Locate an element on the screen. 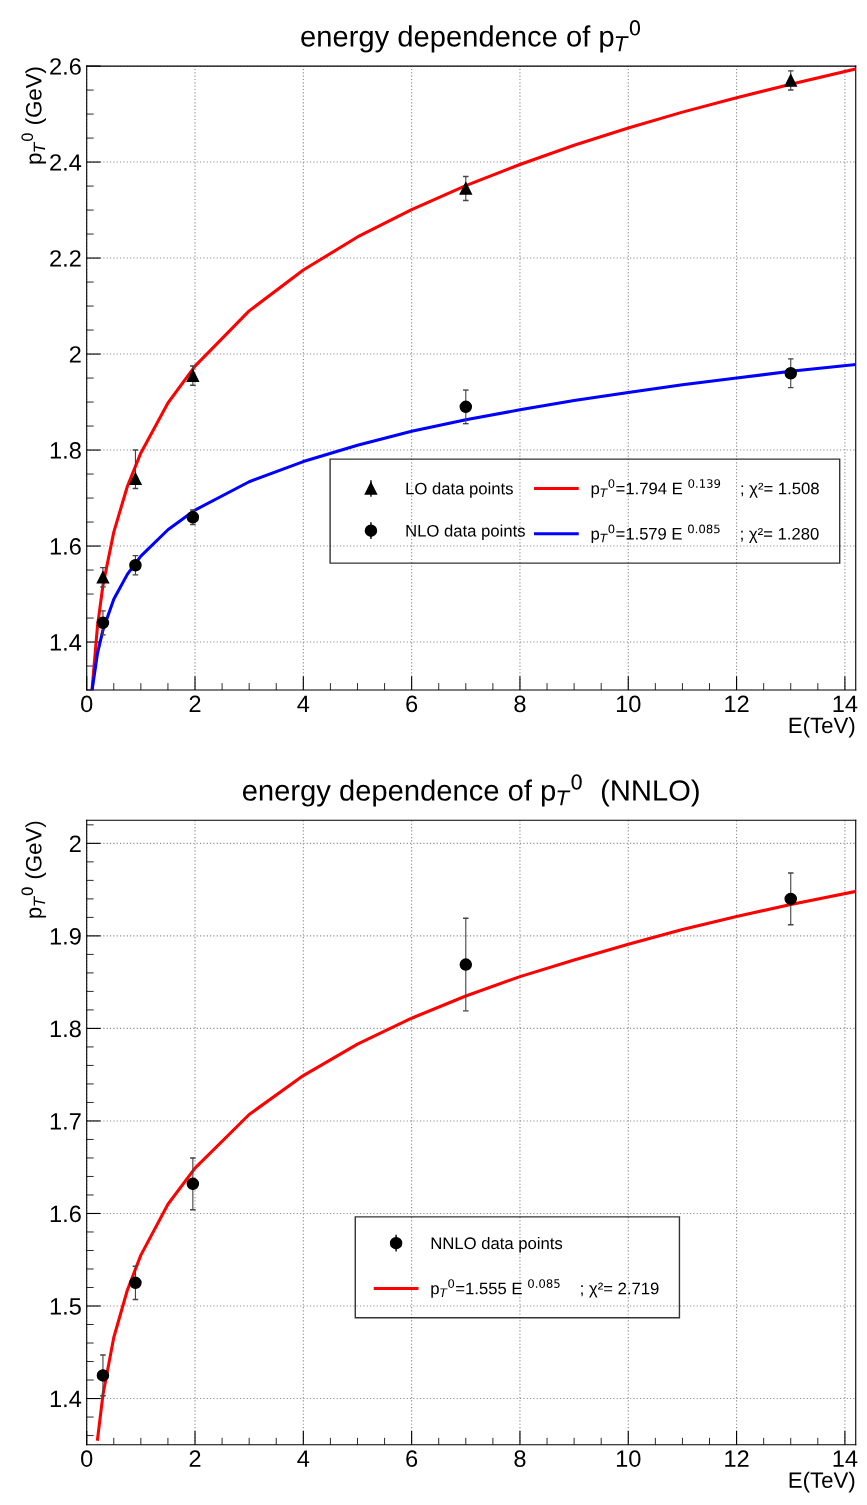 The width and height of the screenshot is (867, 1505). y-tick-label: 1.9 is located at coordinates (65, 936).